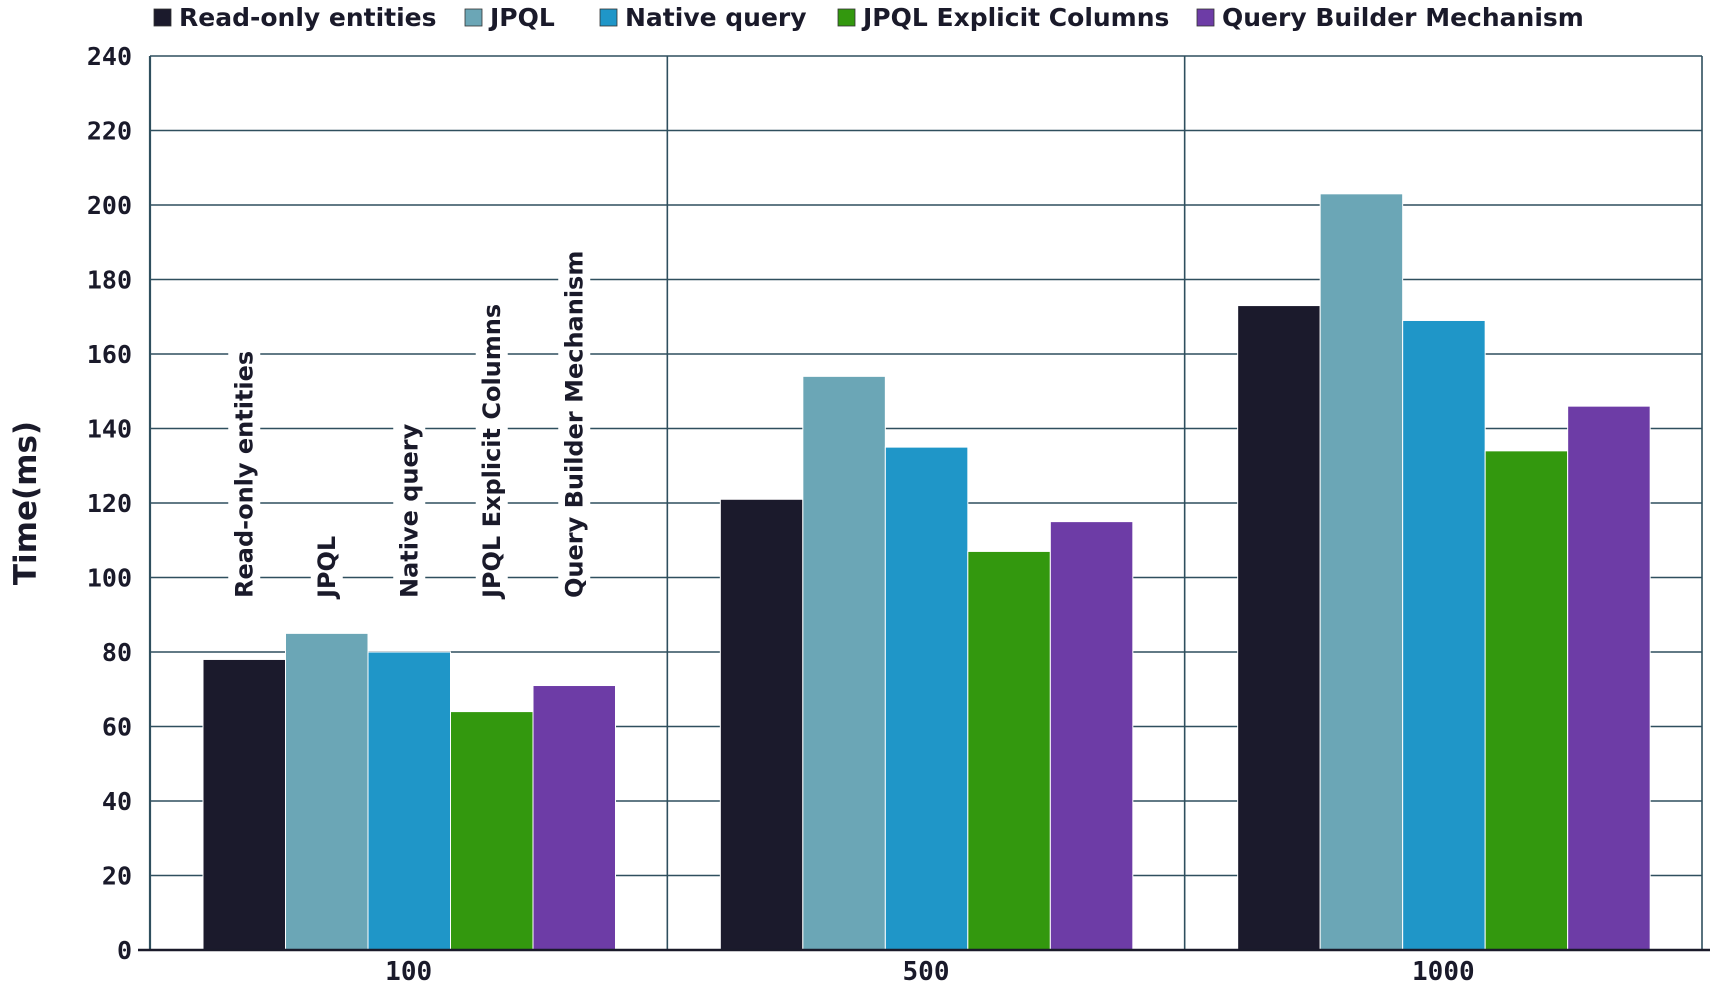 This screenshot has height=982, width=1713. I want to click on y-tick-label: 160, so click(109, 354).